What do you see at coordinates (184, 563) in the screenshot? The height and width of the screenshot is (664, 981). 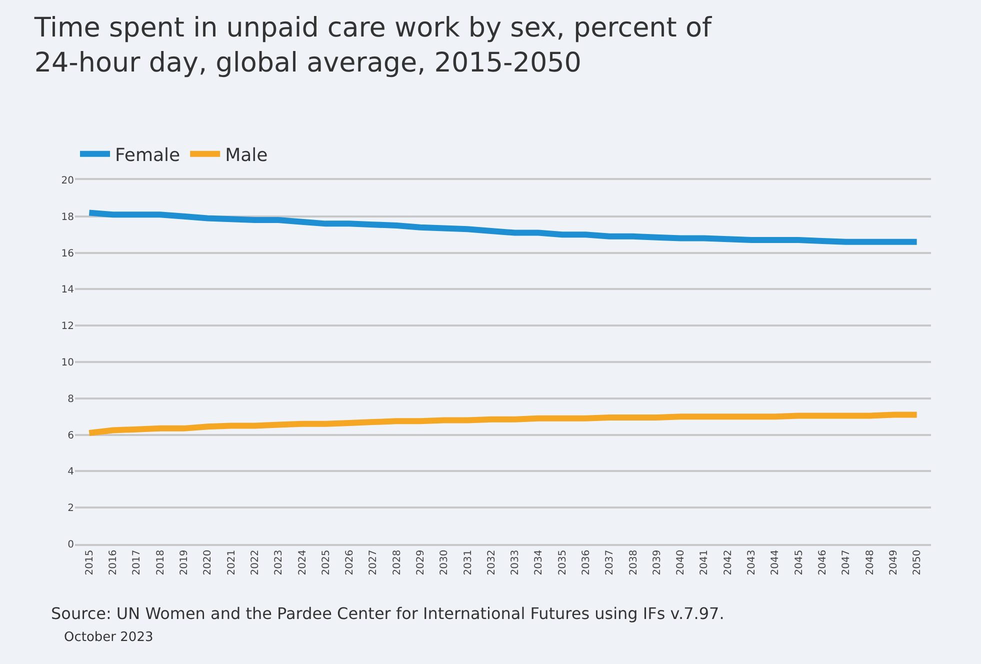 I see `x-tick-label: 2019` at bounding box center [184, 563].